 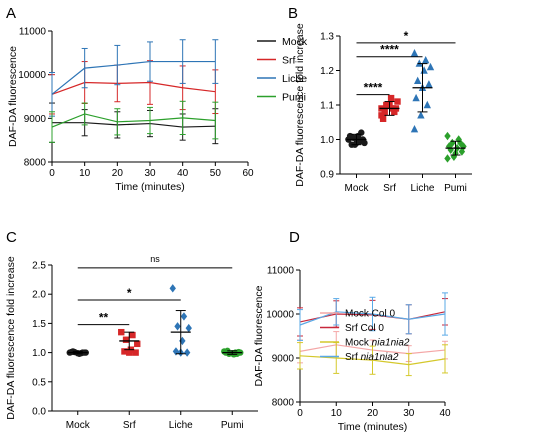 I want to click on legend-label: Mock nia1nia2, so click(x=377, y=343).